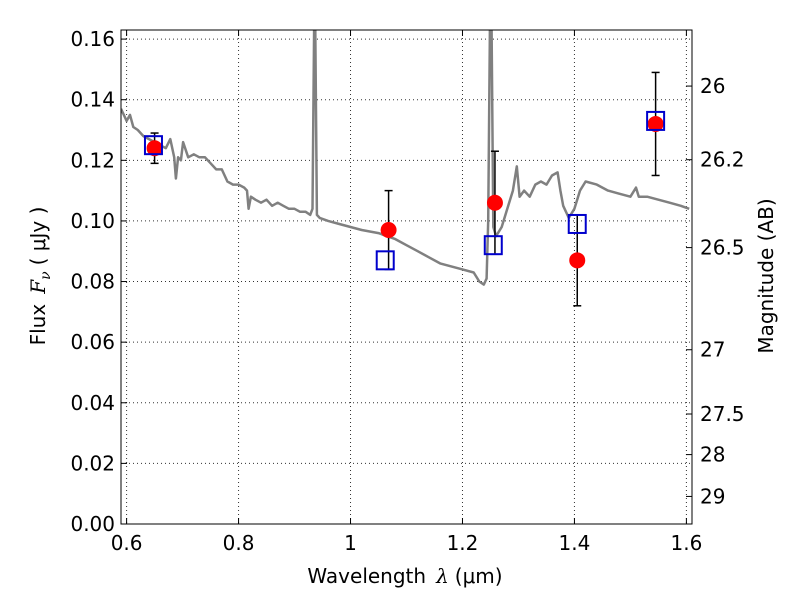 The height and width of the screenshot is (600, 800). What do you see at coordinates (92, 39) in the screenshot?
I see `y-tick-label: 0.16` at bounding box center [92, 39].